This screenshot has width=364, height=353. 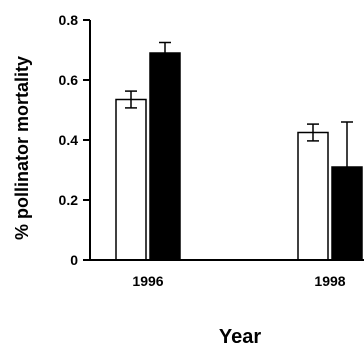 I want to click on x-tick-label: 1996, so click(x=147, y=281).